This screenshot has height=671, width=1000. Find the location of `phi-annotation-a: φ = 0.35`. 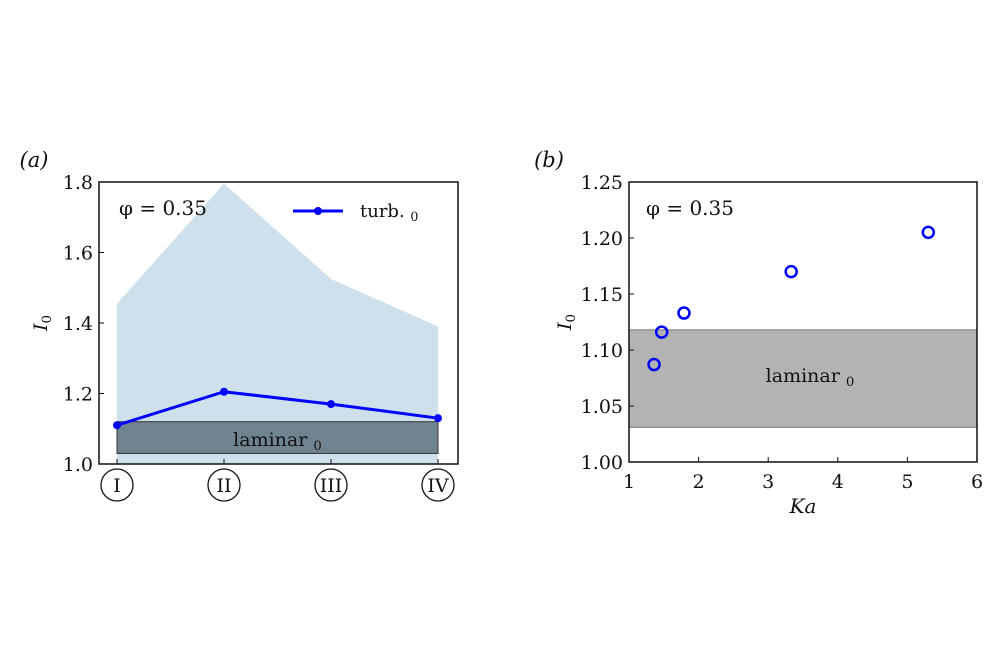

phi-annotation-a: φ = 0.35 is located at coordinates (163, 208).